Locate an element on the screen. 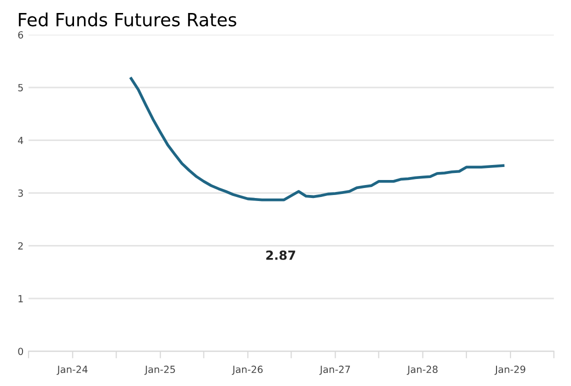  x-tick-label: Jan-25 is located at coordinates (159, 370).